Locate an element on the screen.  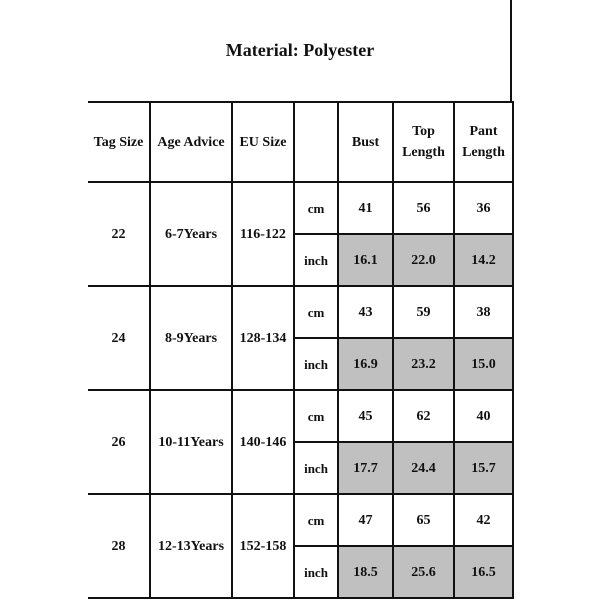
bust-cm-cell: 41 is located at coordinates (365, 208).